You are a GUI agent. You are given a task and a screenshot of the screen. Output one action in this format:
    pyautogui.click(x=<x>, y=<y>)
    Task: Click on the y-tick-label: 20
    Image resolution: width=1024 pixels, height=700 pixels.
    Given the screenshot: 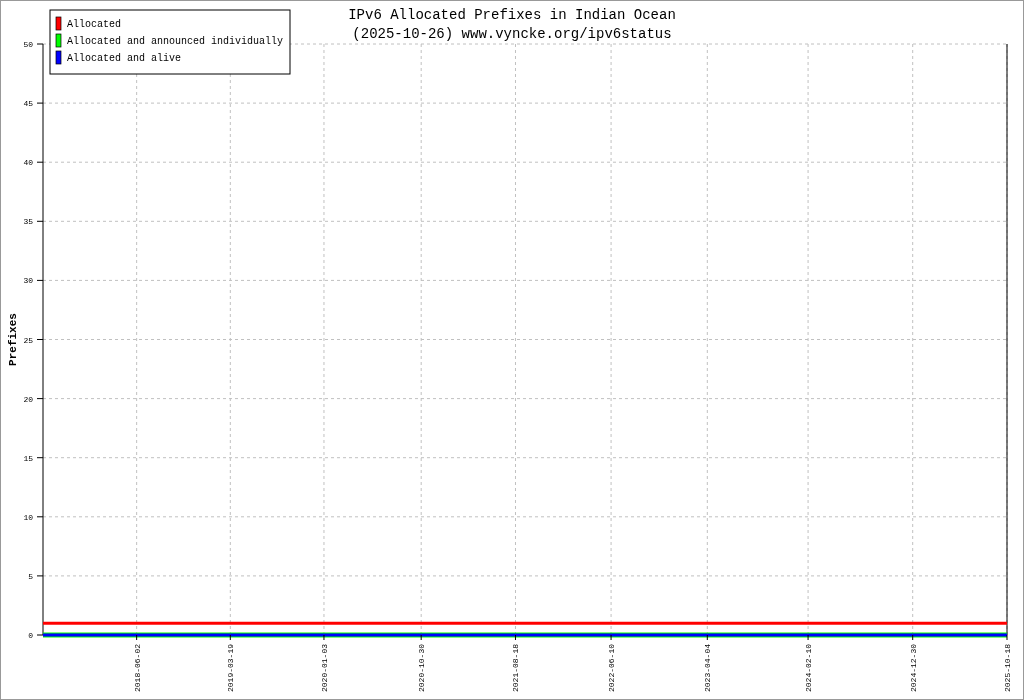 What is the action you would take?
    pyautogui.click(x=28, y=399)
    